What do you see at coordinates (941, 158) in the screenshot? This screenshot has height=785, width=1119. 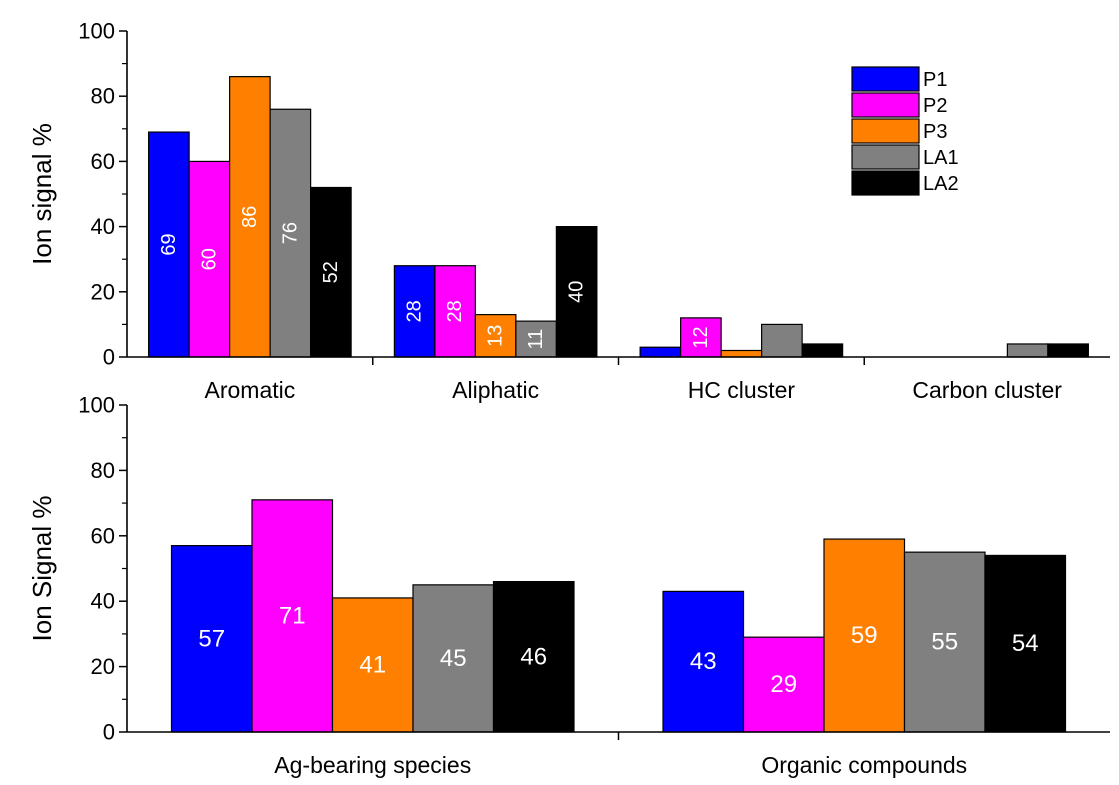 I see `legend-label-la1: LA1` at bounding box center [941, 158].